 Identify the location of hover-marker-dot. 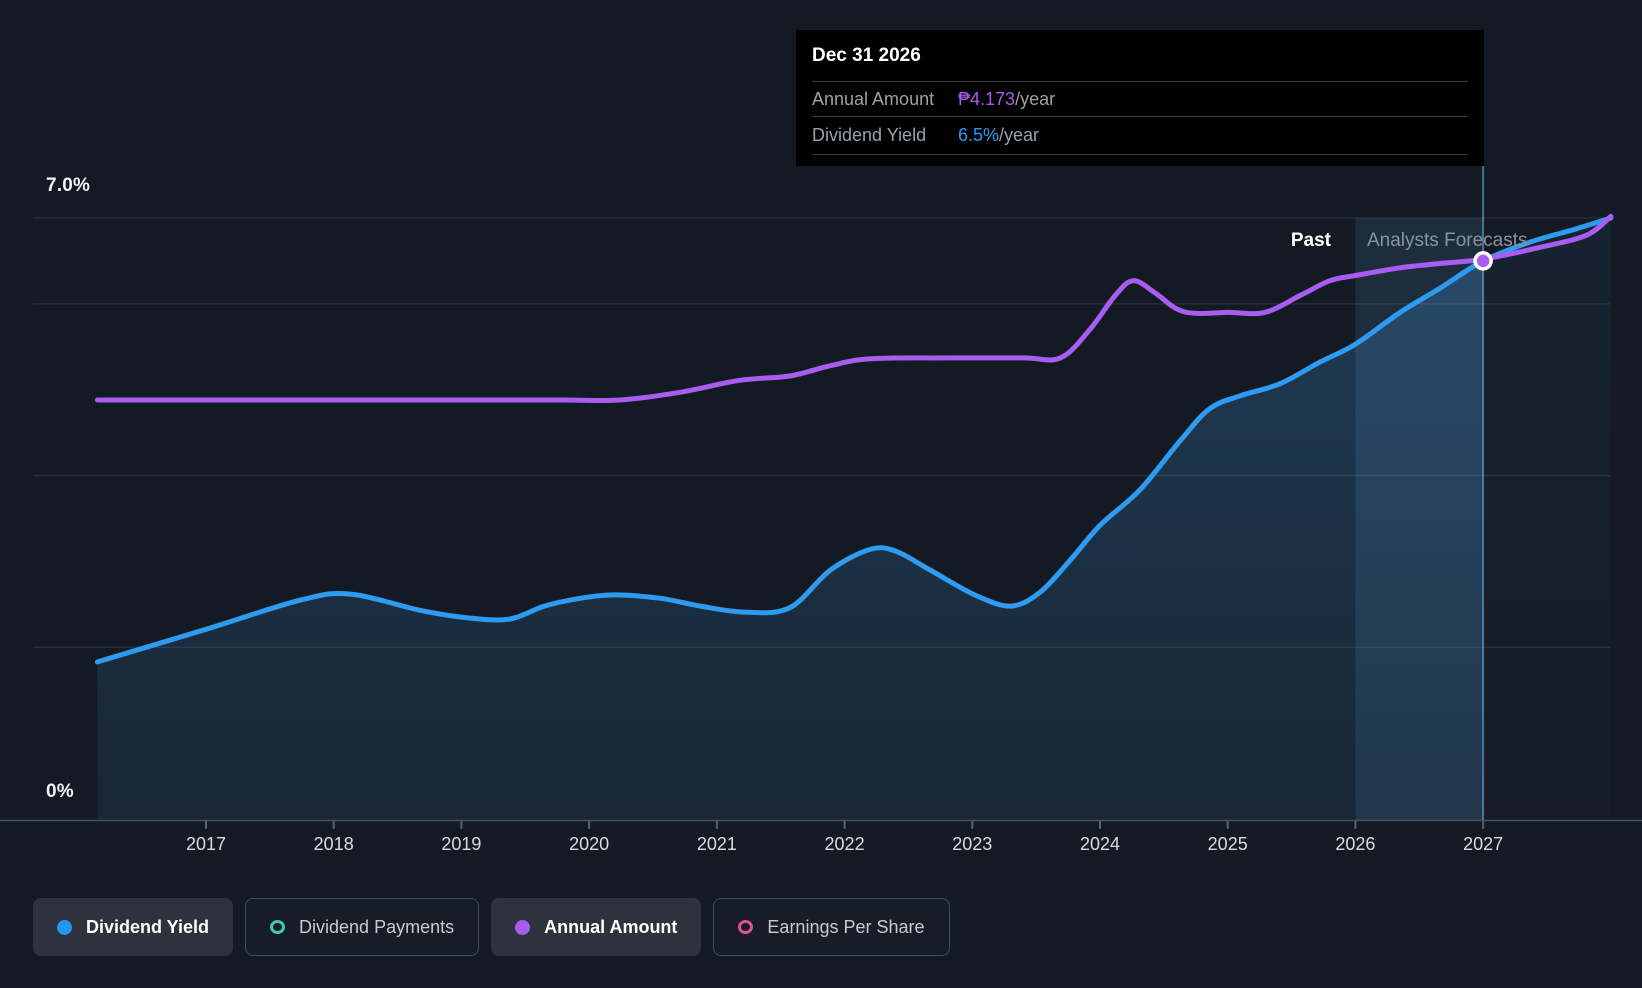
(1483, 261).